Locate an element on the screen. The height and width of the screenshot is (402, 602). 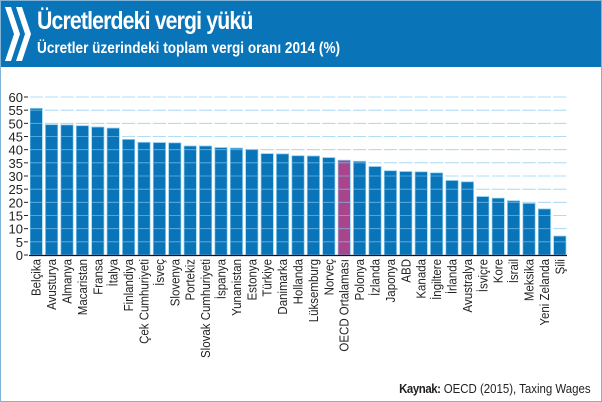
x-tick-label: Yunanistan is located at coordinates (236, 287).